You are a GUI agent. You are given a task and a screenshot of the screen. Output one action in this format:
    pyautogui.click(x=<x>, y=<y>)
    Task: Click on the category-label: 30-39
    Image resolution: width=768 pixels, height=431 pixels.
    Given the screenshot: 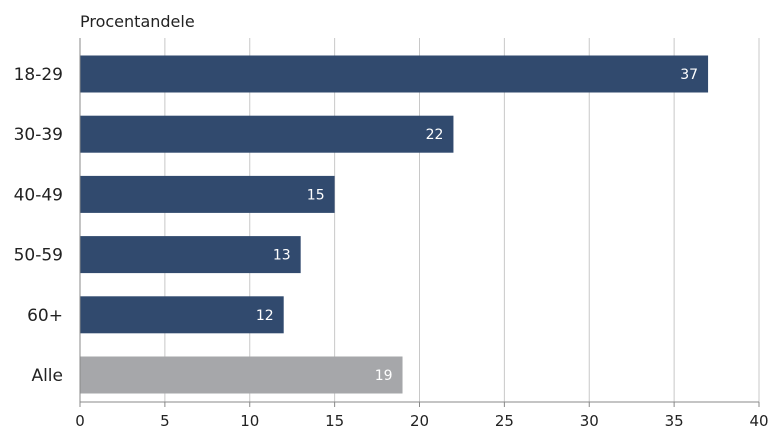 What is the action you would take?
    pyautogui.click(x=38, y=135)
    